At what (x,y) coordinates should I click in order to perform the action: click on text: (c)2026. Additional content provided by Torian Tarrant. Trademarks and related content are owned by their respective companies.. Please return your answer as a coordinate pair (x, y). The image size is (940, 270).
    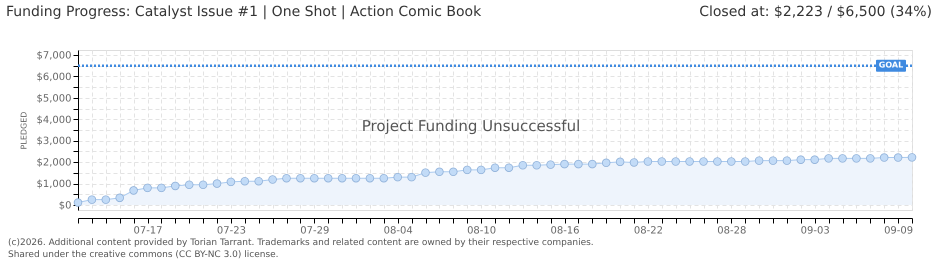
    Looking at the image, I should click on (301, 243).